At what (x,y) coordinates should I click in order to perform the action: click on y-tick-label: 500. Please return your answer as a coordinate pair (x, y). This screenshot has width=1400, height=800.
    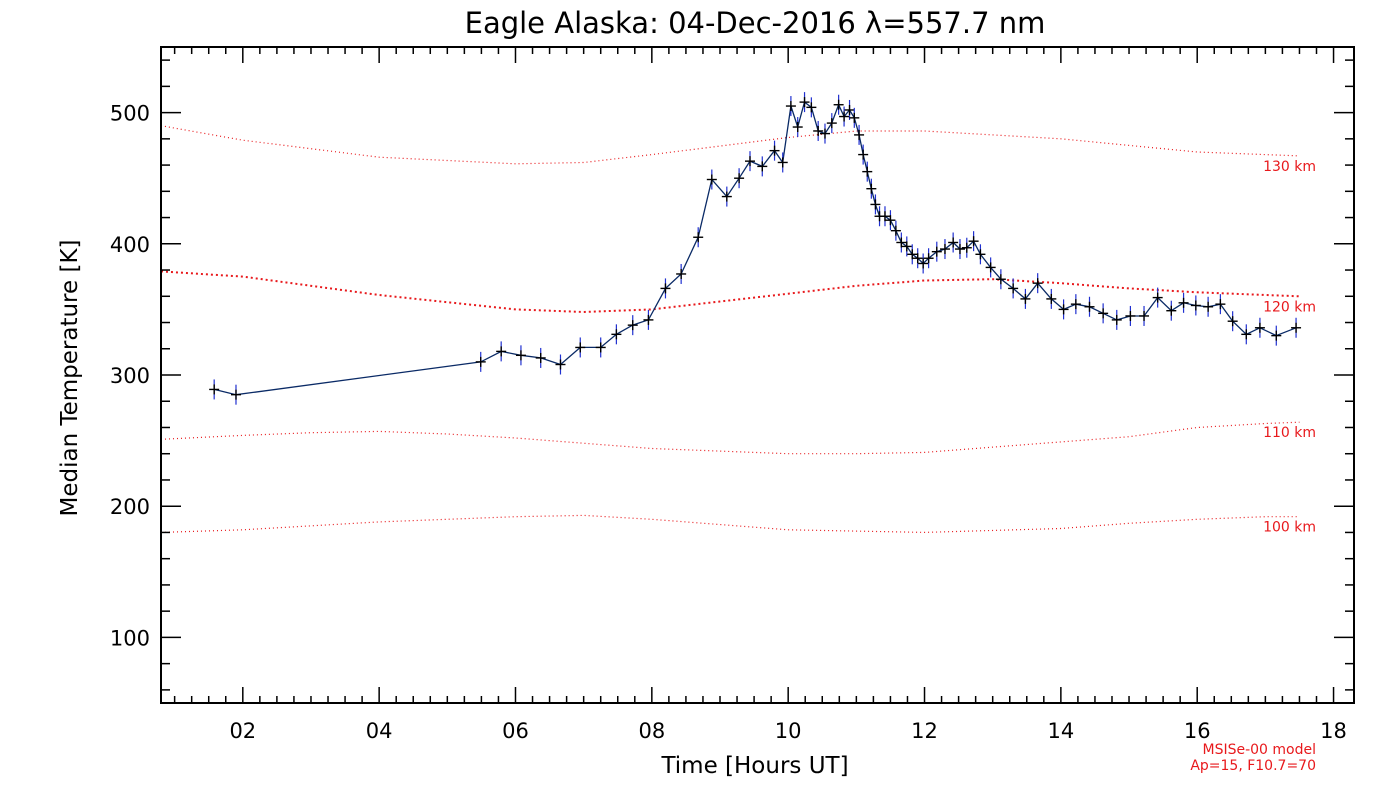
    Looking at the image, I should click on (130, 114).